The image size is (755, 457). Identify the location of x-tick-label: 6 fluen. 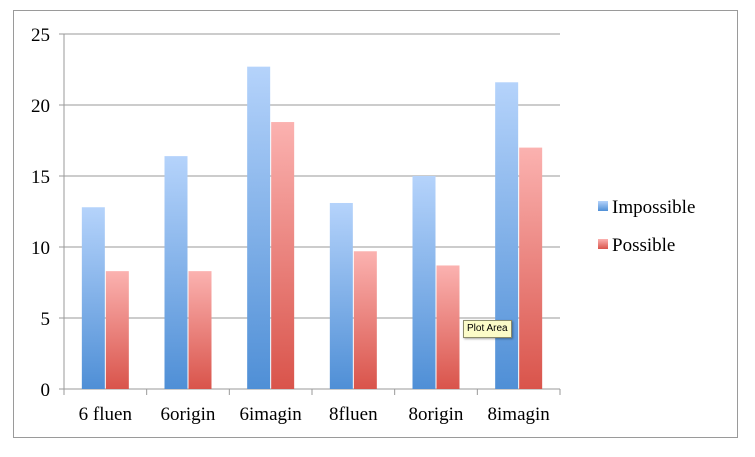
(106, 414).